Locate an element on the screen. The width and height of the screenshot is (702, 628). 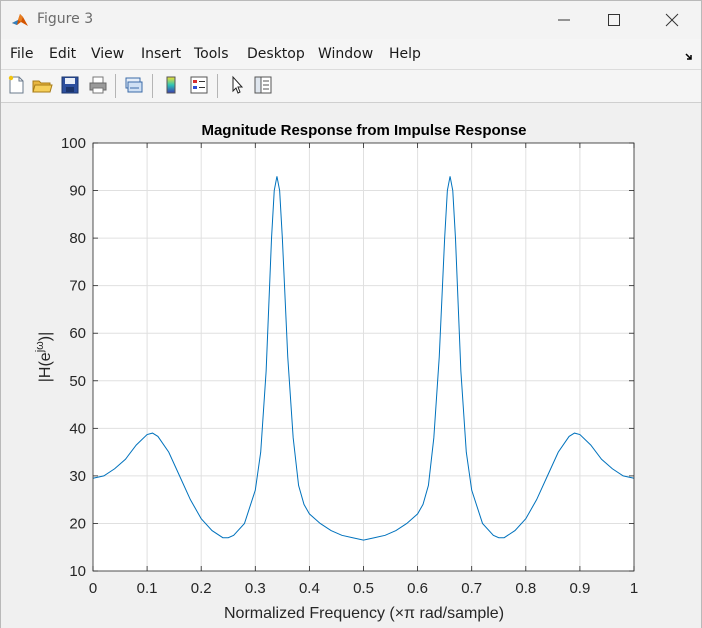
y-axis-label: |H(ejω)| is located at coordinates (44, 357).